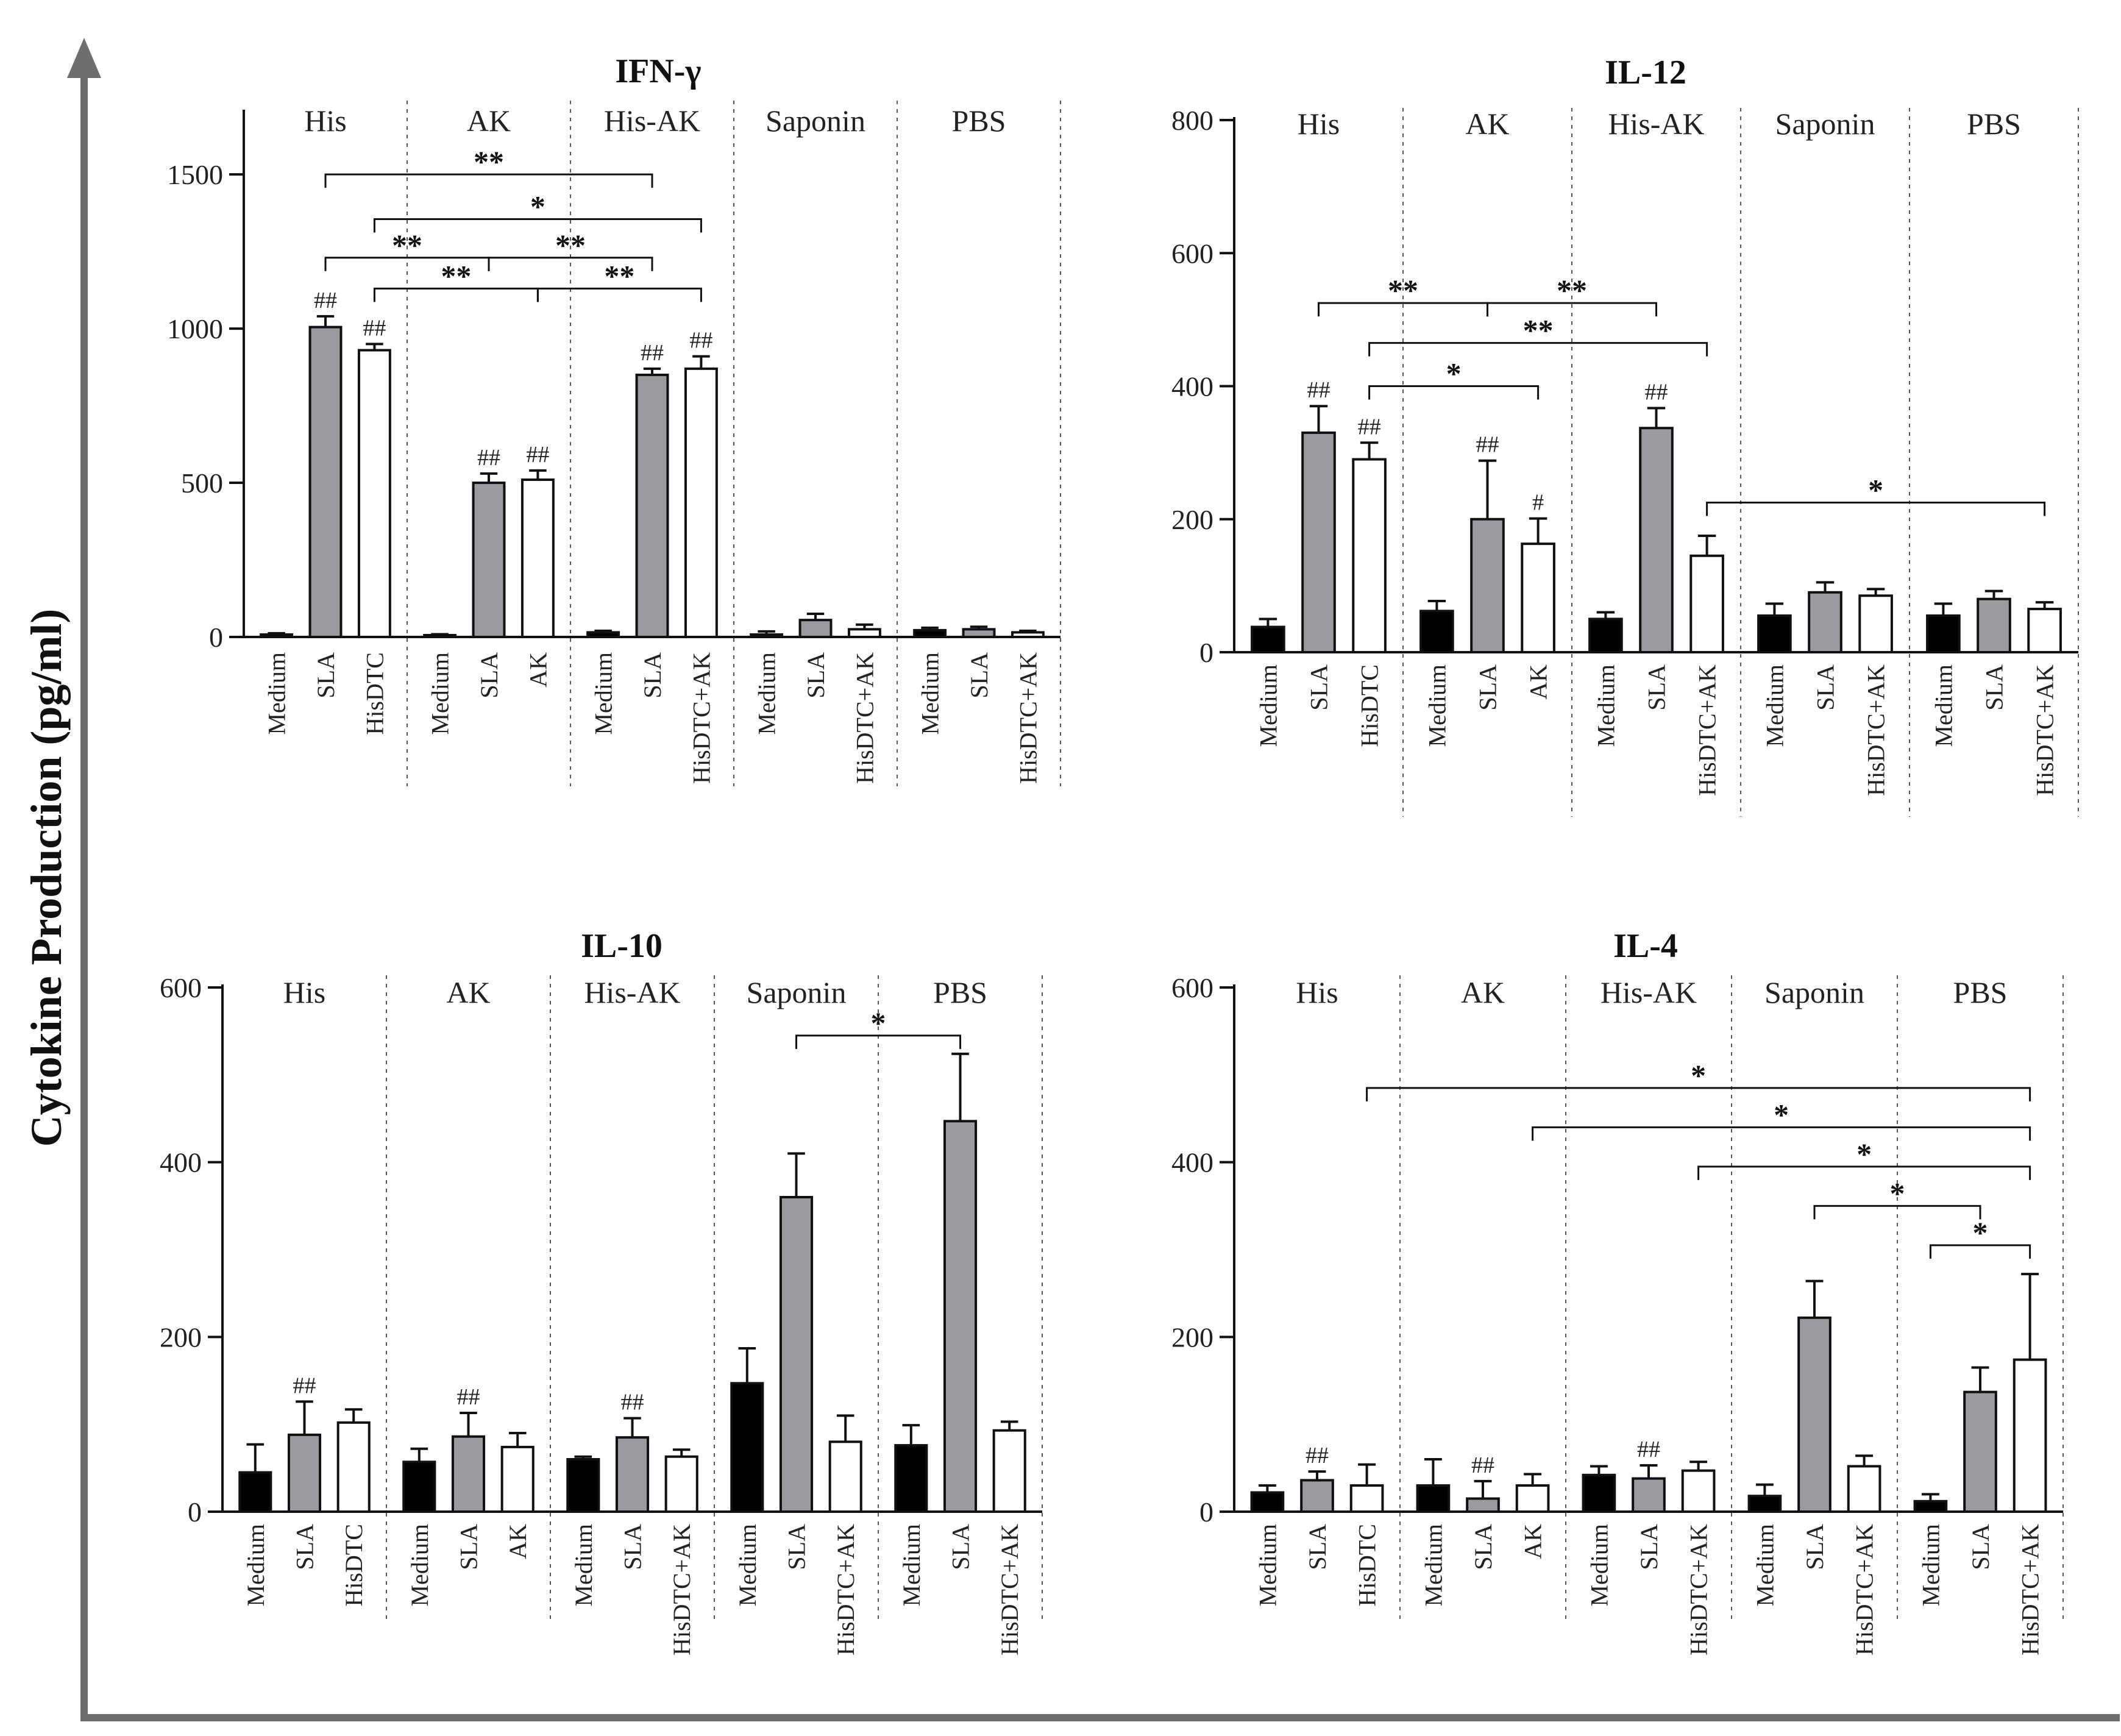  What do you see at coordinates (1206, 652) in the screenshot?
I see `y-tick-label: 0` at bounding box center [1206, 652].